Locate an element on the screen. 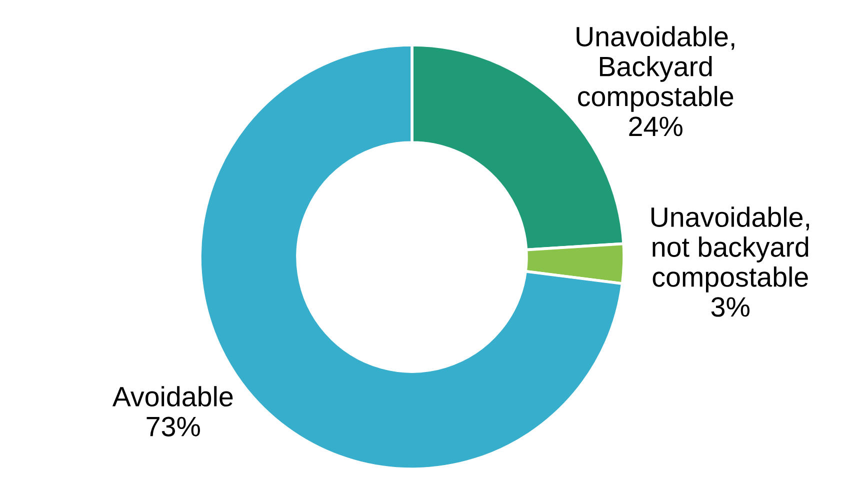  slice-label: Unavoidable, Backyard compostable is located at coordinates (655, 69).